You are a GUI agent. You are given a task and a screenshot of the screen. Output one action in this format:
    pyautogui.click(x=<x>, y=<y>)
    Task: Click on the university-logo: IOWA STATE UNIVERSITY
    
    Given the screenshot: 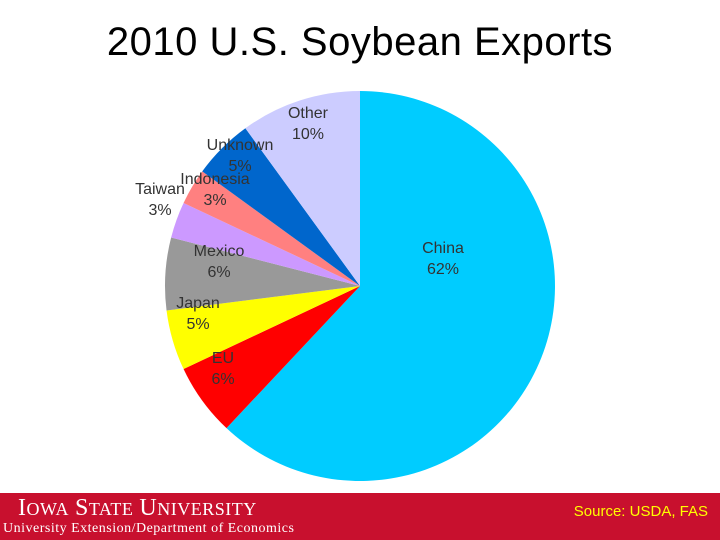 What is the action you would take?
    pyautogui.click(x=137, y=508)
    